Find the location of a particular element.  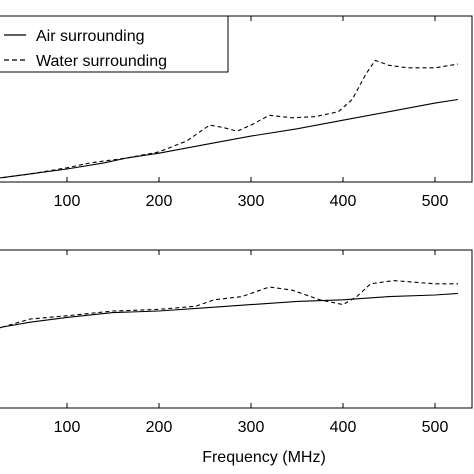

bottom-series is located at coordinates (229, 304).